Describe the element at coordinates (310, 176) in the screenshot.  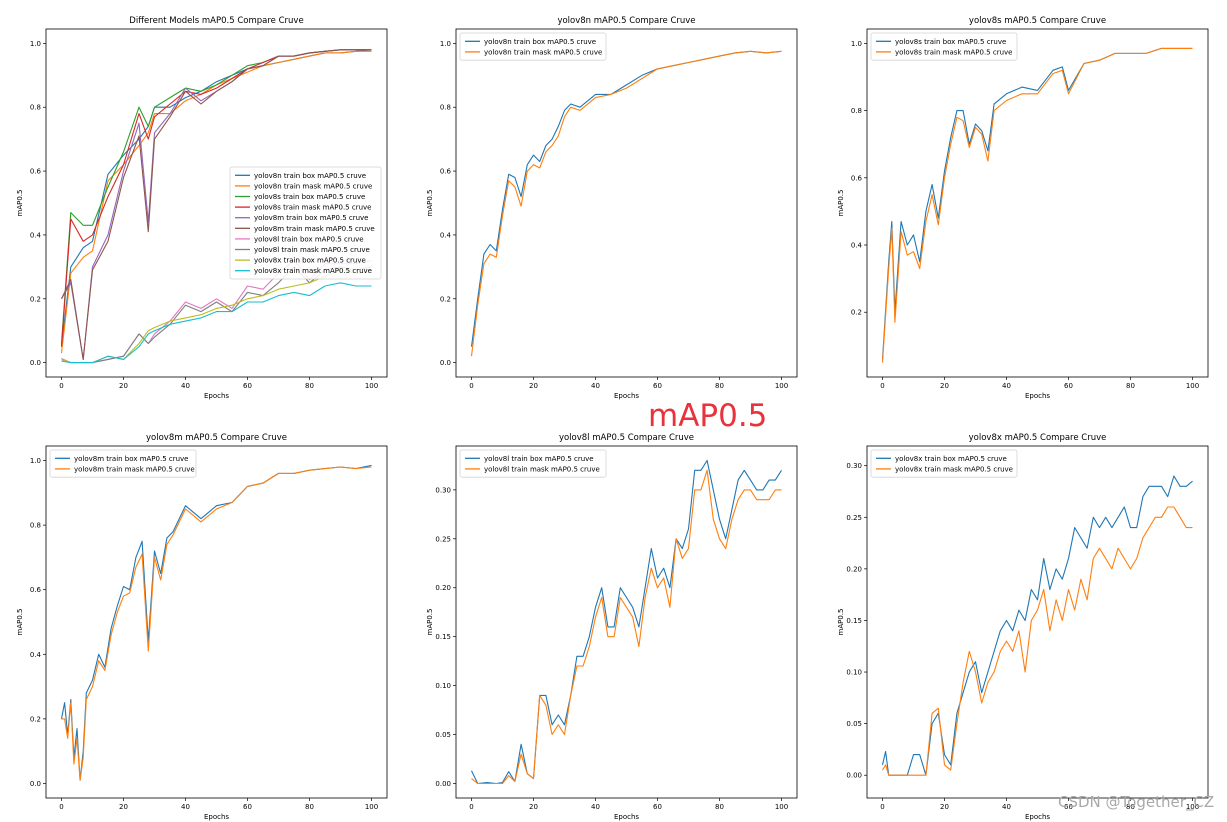
I see `legend-entry: yolov8n train box mAP0.5 cruve` at that location.